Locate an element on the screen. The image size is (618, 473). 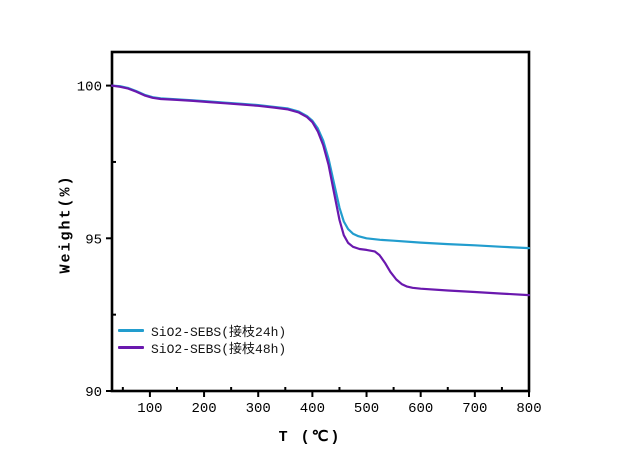
y-tick-label: 95 is located at coordinates (93, 240).